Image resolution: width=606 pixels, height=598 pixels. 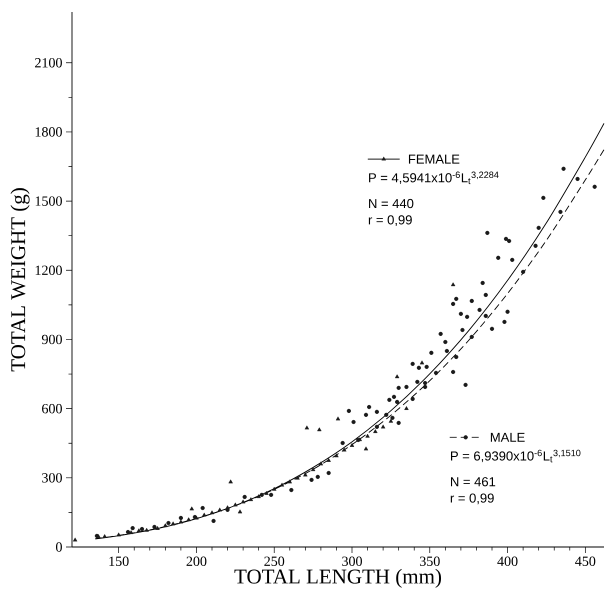 What do you see at coordinates (338, 578) in the screenshot?
I see `x-axis-title: TOTAL LENGTH (mm)` at bounding box center [338, 578].